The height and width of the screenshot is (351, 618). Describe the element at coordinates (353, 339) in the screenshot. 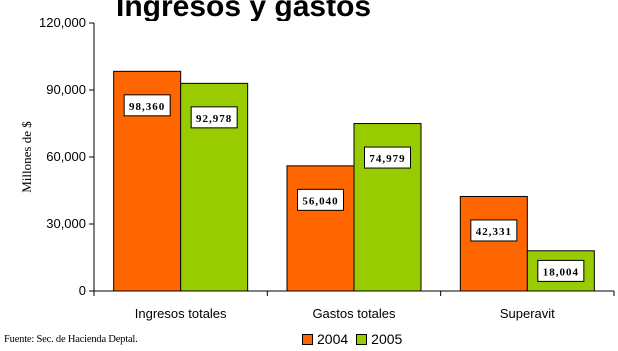

I see `legend: 2004 2005` at that location.